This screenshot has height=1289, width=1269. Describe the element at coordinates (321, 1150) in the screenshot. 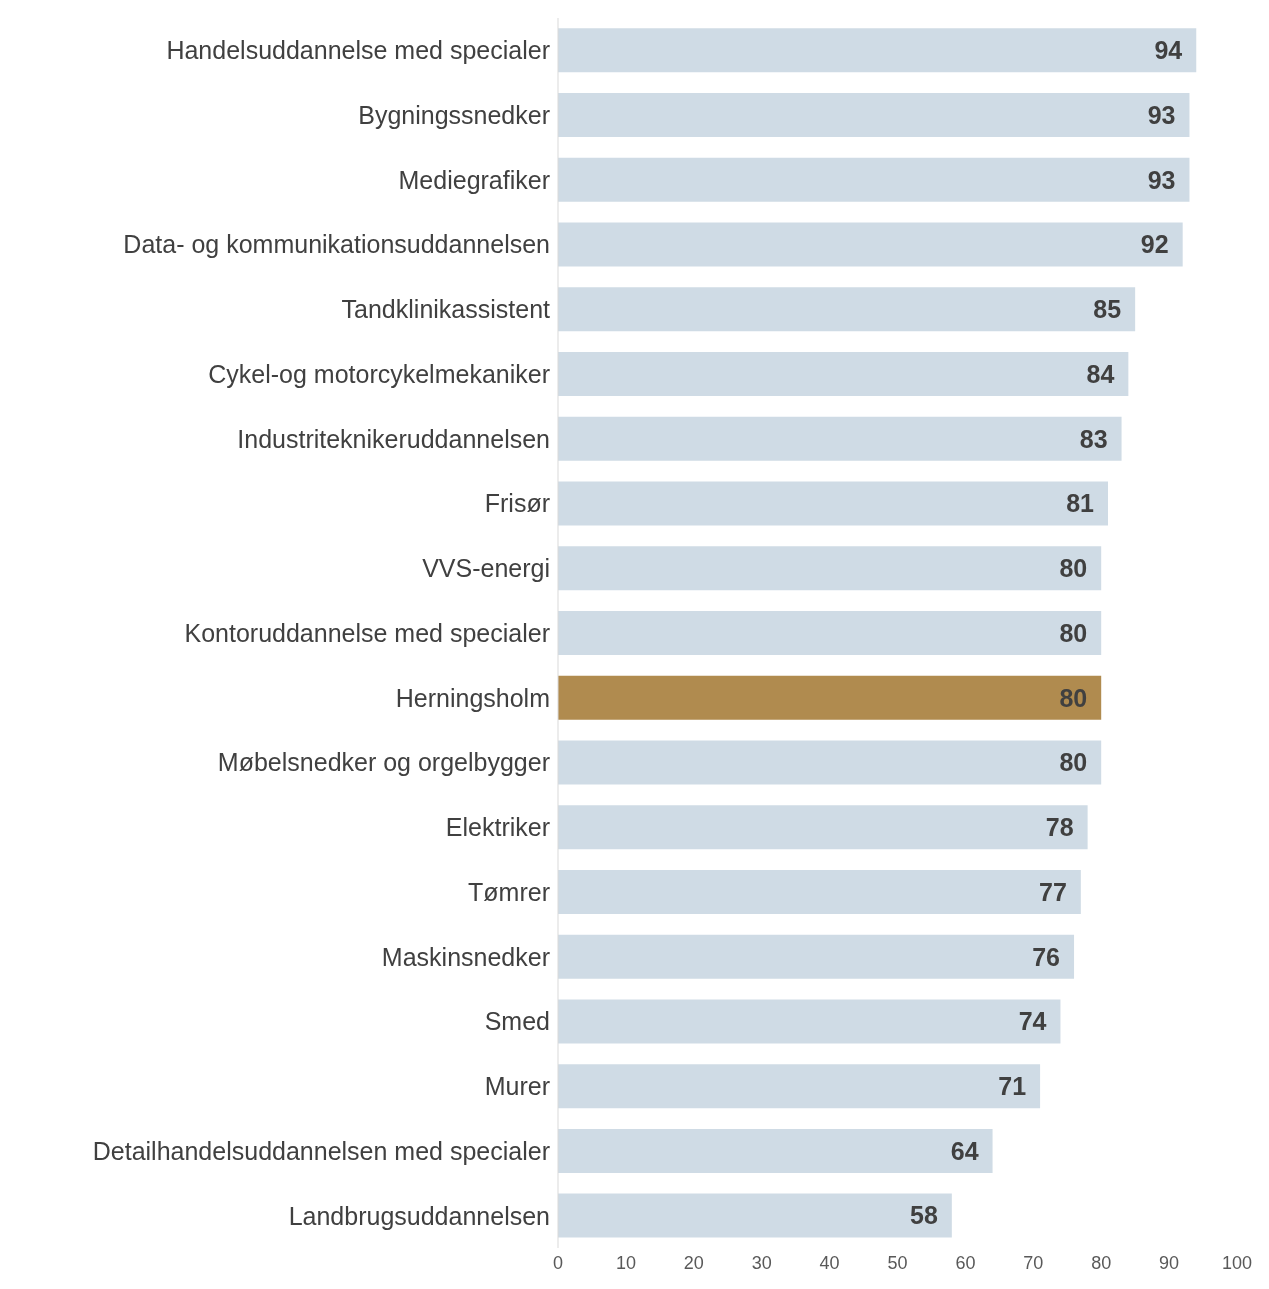

I see `y-tick-label: Detailhandelsuddannelsen med specialer` at that location.